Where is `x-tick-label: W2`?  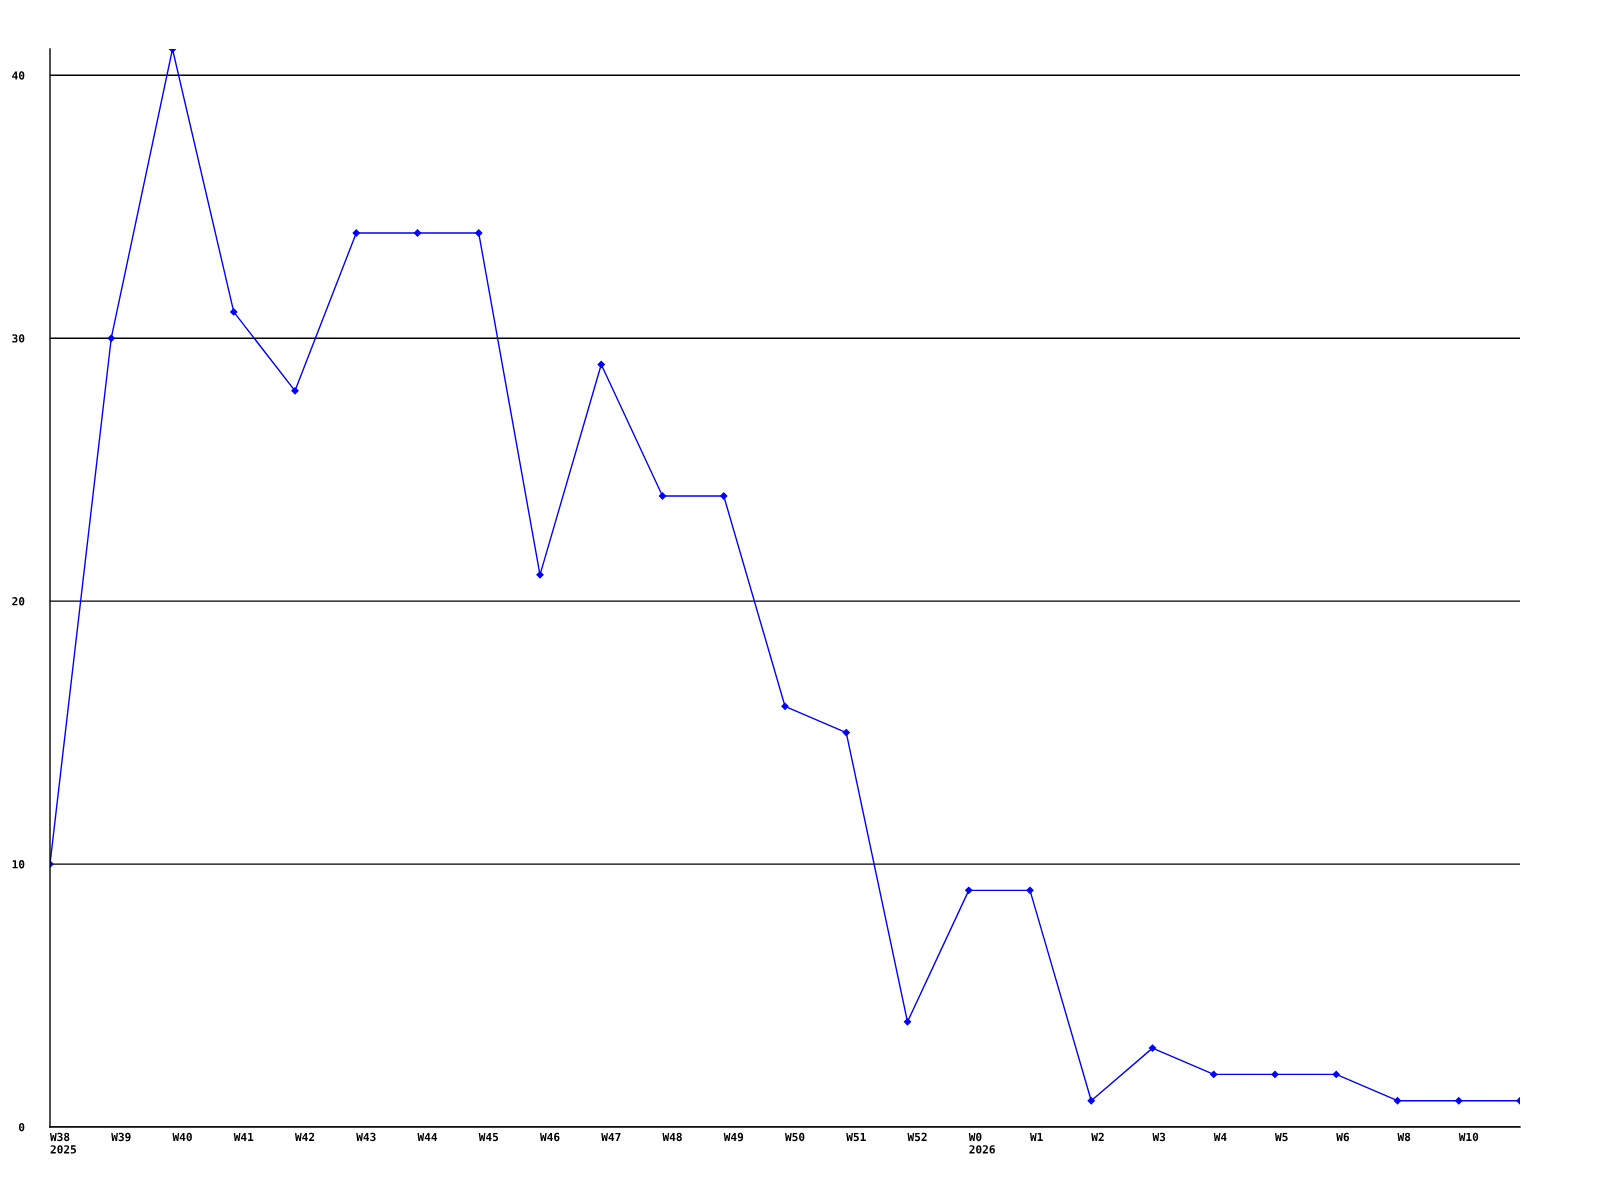
x-tick-label: W2 is located at coordinates (1097, 1136).